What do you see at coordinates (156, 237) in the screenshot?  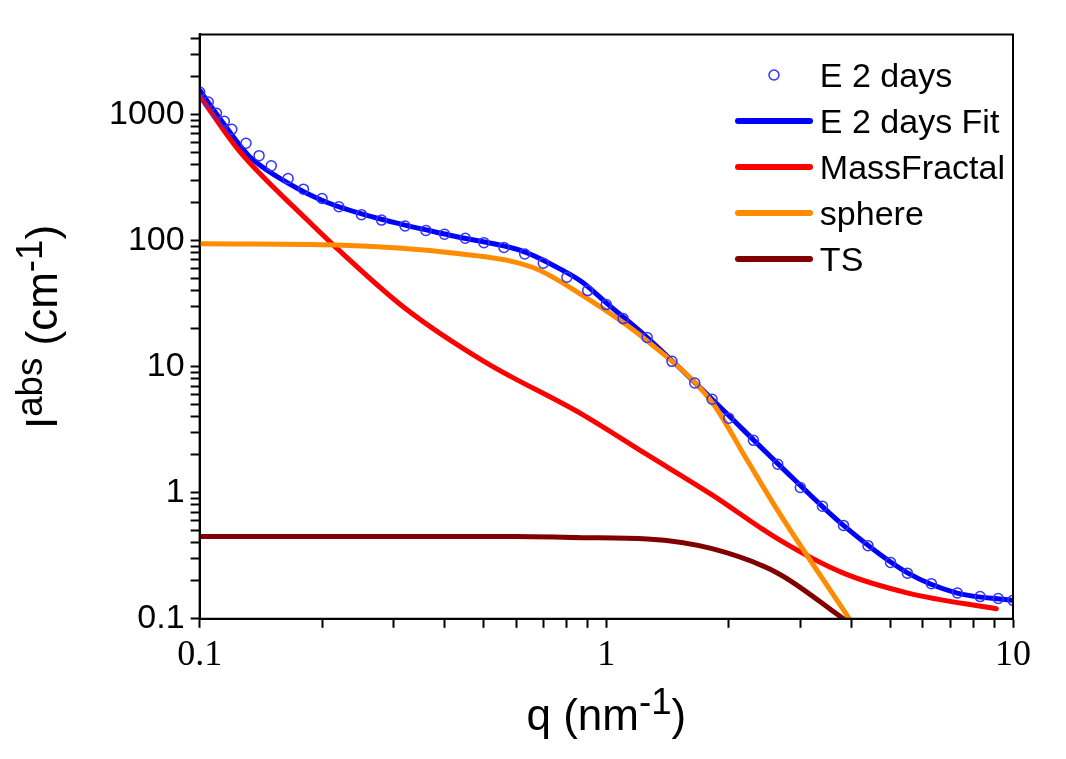 I see `y-tick-label: 100` at bounding box center [156, 237].